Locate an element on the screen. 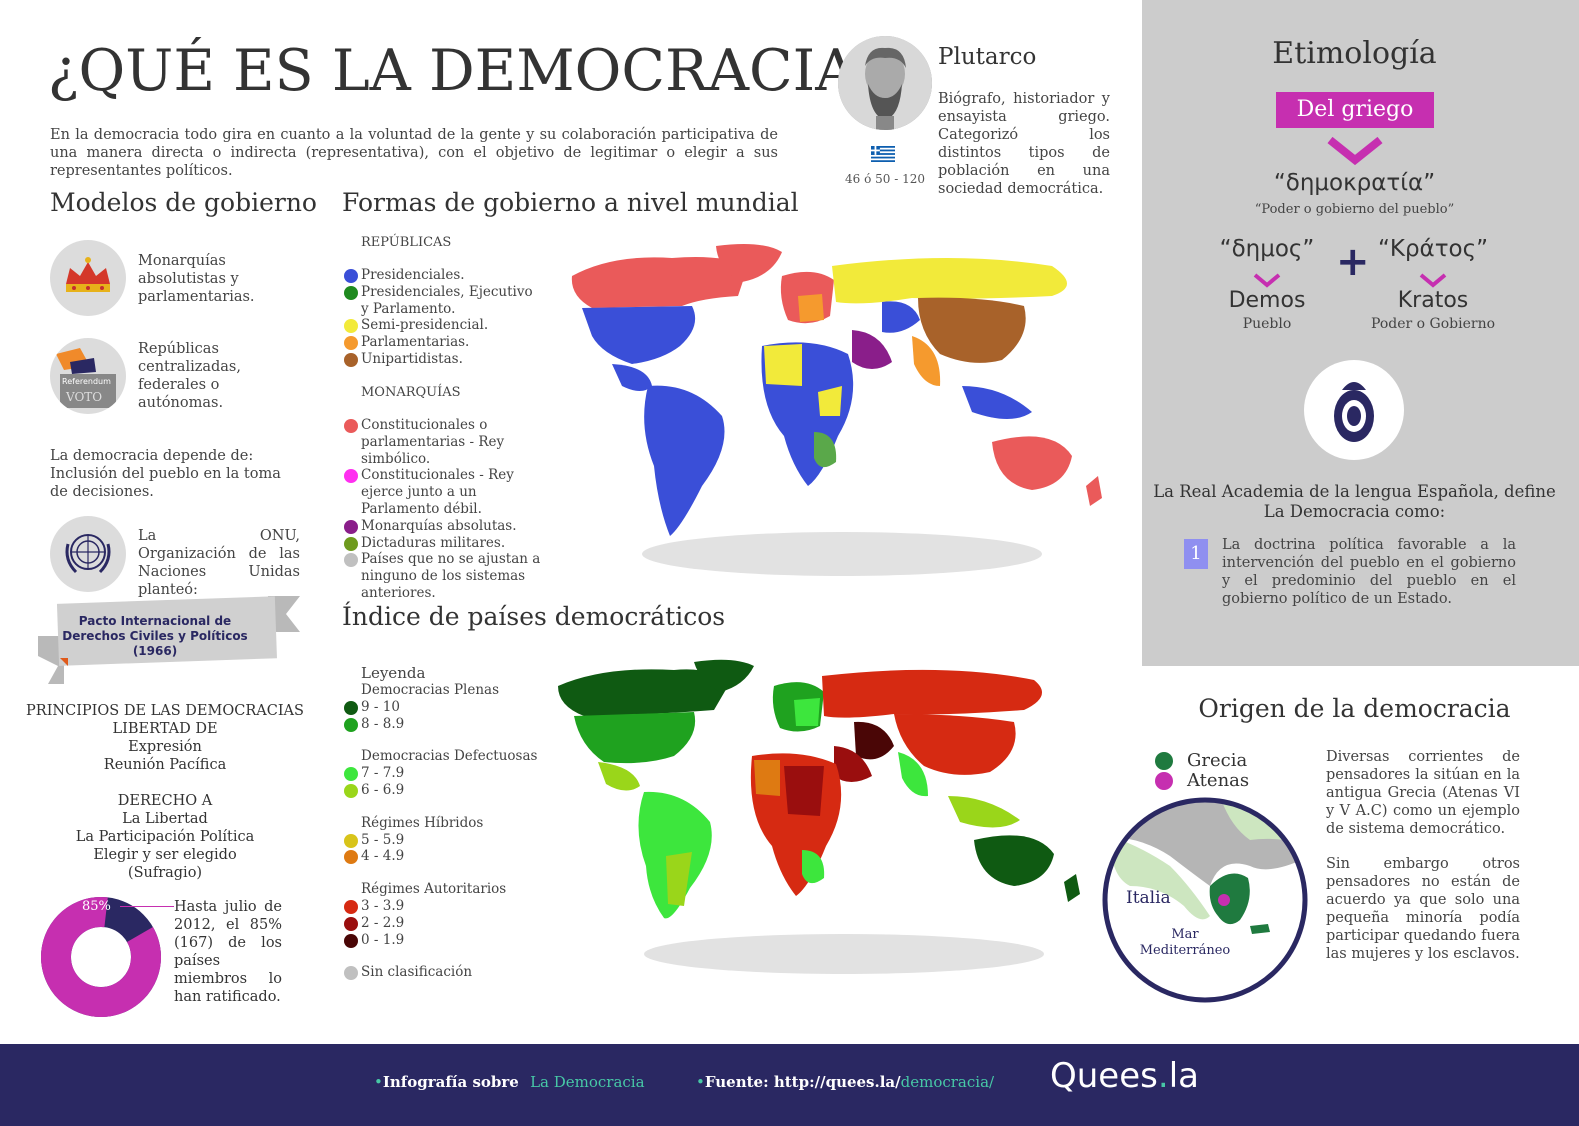  government-forms-world-map is located at coordinates (836, 410).